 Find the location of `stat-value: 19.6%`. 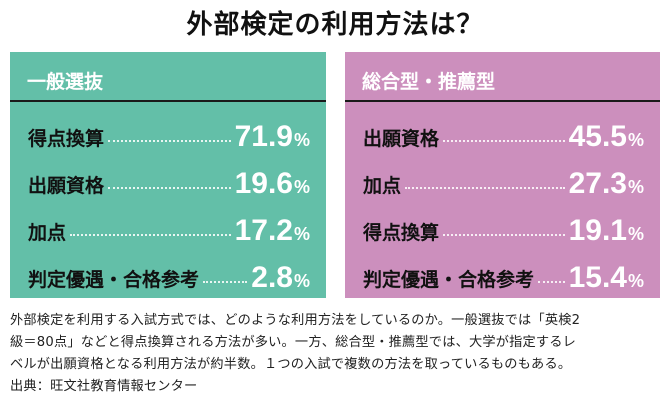

stat-value: 19.6% is located at coordinates (272, 183).